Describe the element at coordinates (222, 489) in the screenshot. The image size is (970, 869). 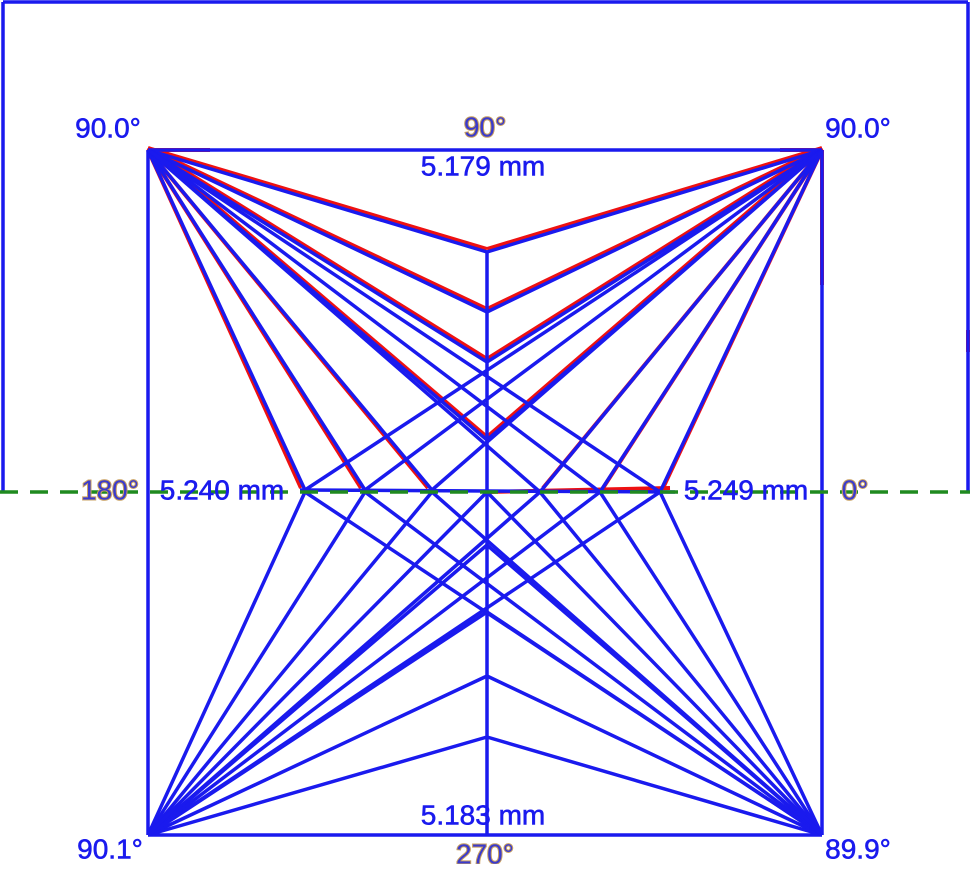
I see `edge-length: 5.240 mm` at that location.